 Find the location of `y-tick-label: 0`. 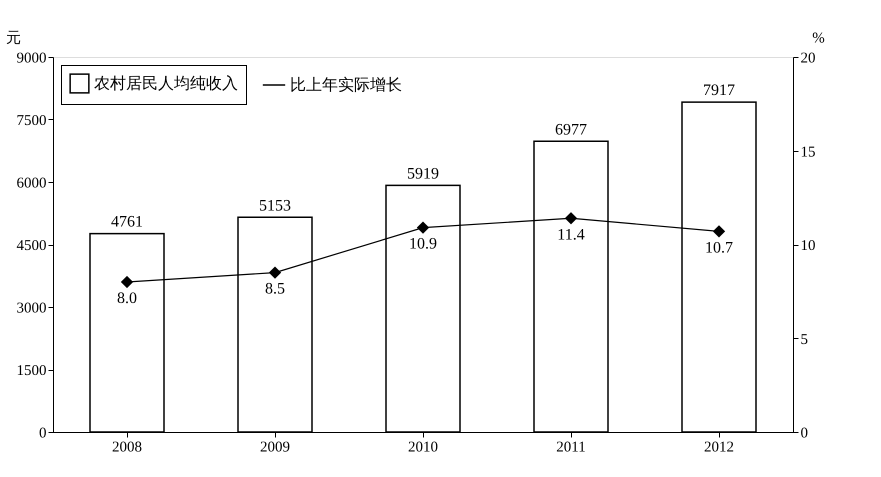

y-tick-label: 0 is located at coordinates (42, 434).